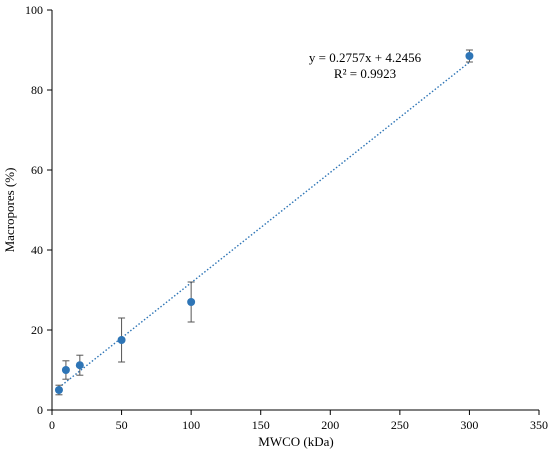 Image resolution: width=550 pixels, height=456 pixels. What do you see at coordinates (295, 441) in the screenshot?
I see `x-axis-title: MWCO (kDa)` at bounding box center [295, 441].